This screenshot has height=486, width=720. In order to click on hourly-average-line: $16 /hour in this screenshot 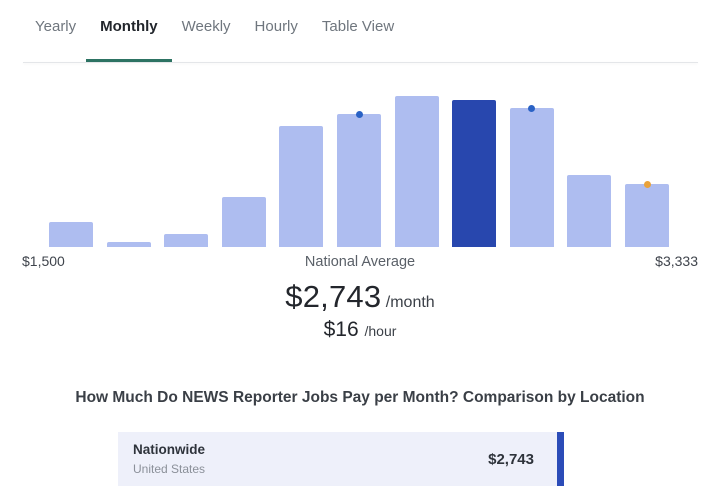, I will do `click(360, 330)`.